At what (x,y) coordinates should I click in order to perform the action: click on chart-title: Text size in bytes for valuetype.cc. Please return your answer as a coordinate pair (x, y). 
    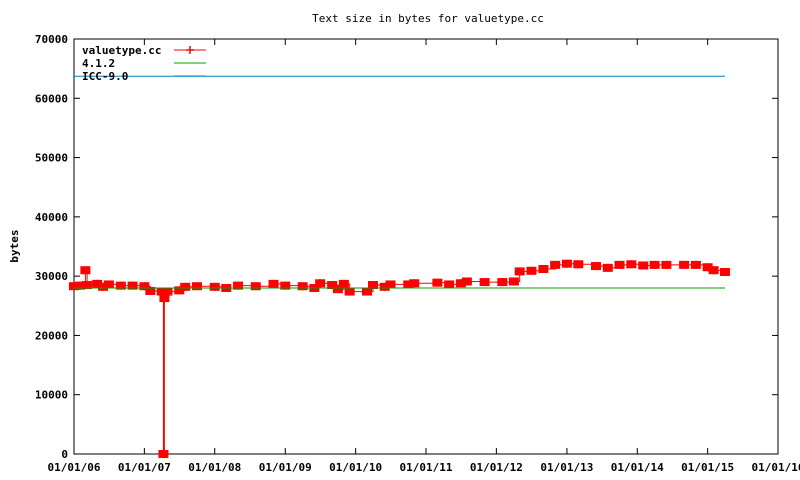
    Looking at the image, I should click on (428, 18).